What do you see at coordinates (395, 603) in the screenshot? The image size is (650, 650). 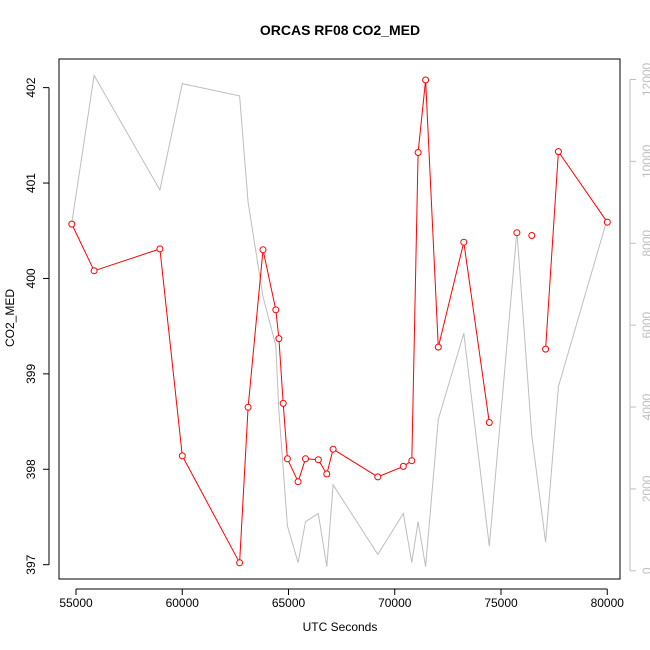 I see `x-tick-label: 70000` at bounding box center [395, 603].